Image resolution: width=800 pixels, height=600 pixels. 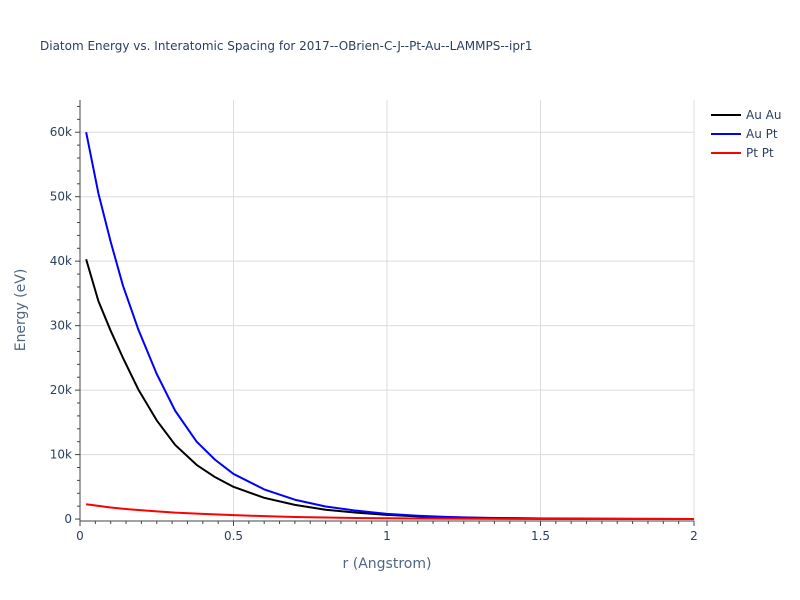 What do you see at coordinates (387, 536) in the screenshot?
I see `x-tick-label: 1` at bounding box center [387, 536].